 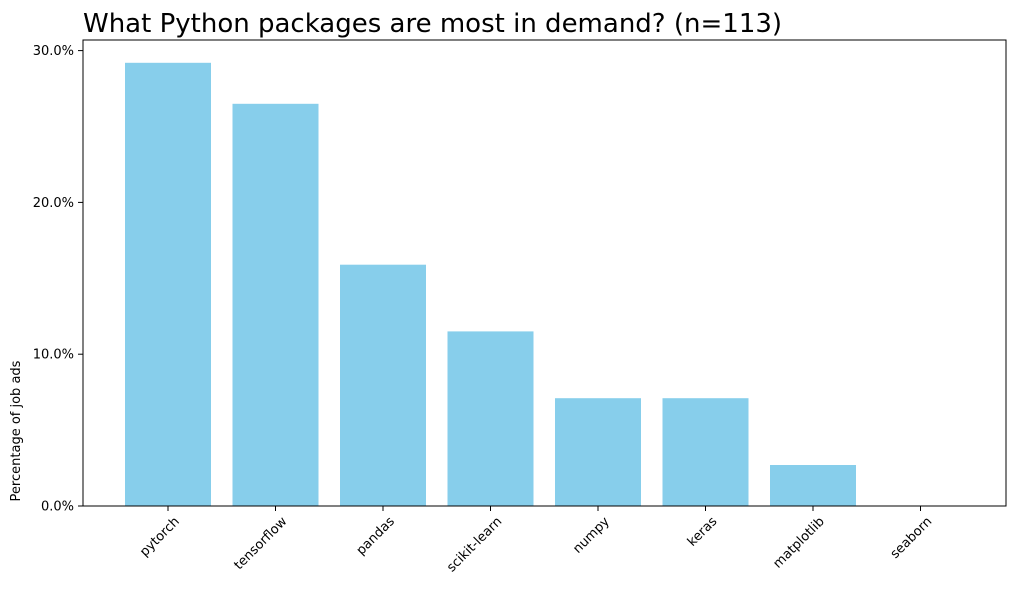 I want to click on x-tick-label: tensorflow, so click(x=261, y=543).